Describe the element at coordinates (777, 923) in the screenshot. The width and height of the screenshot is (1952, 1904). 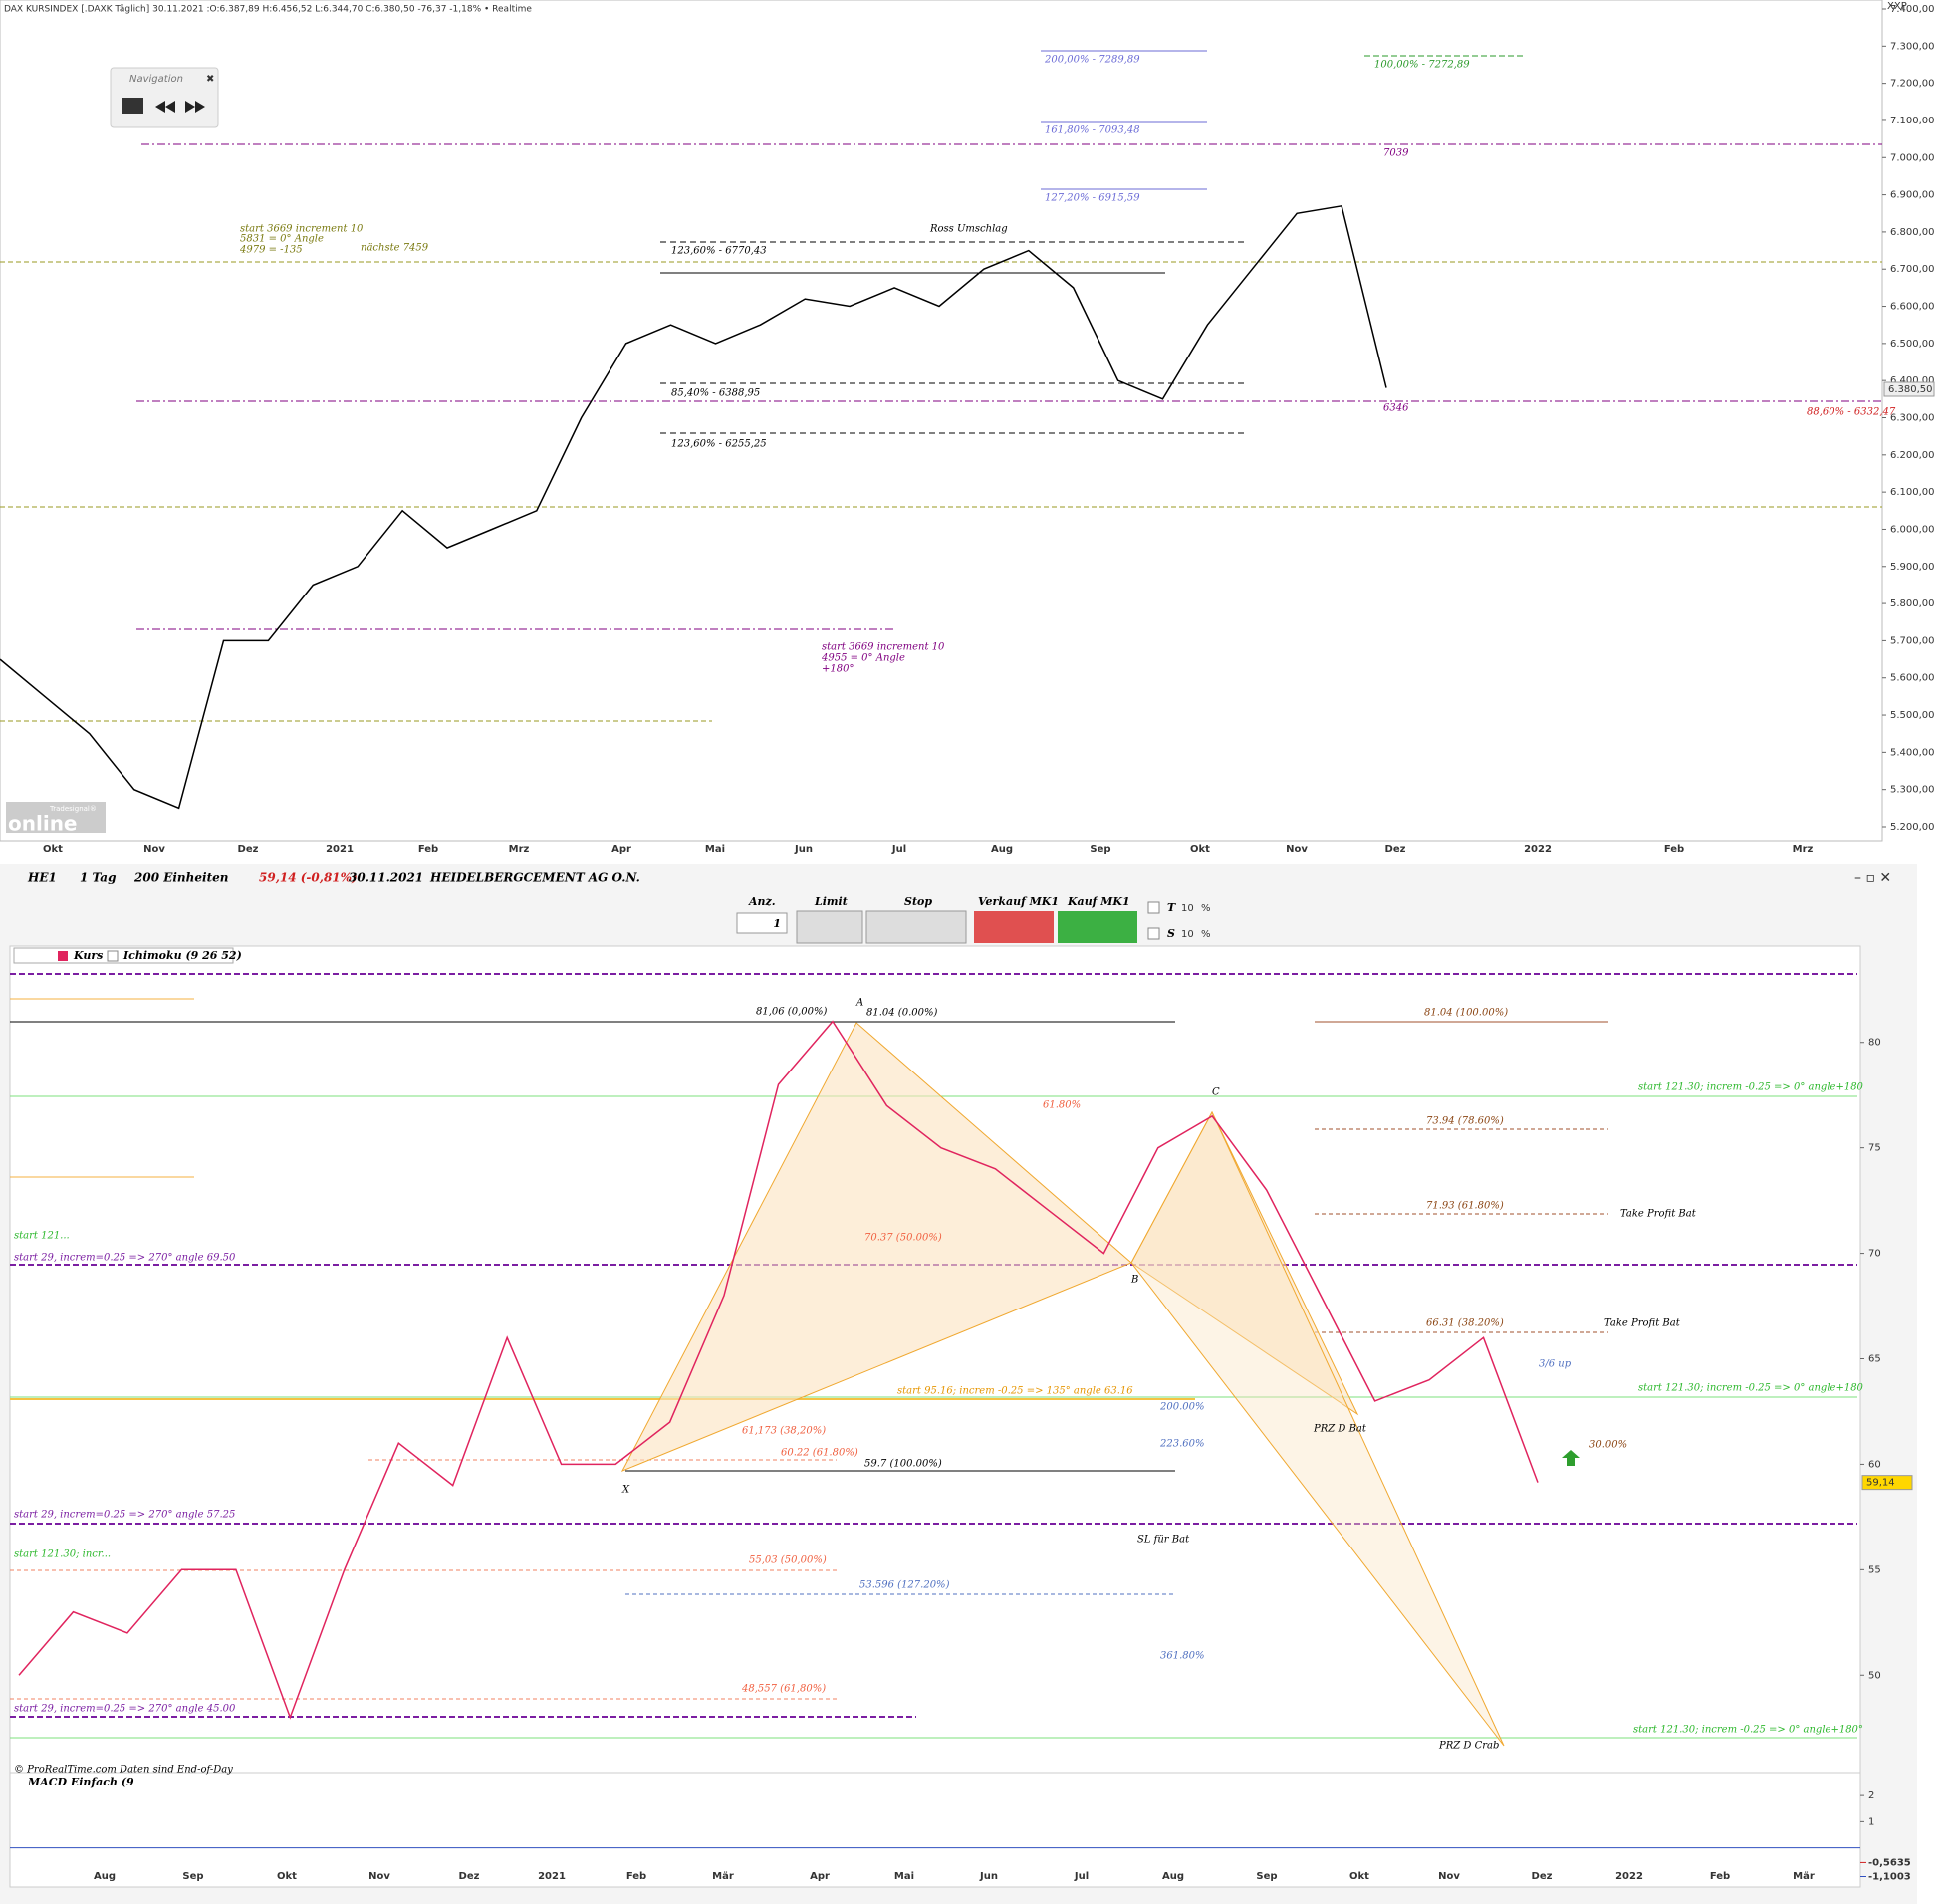
I see `qty: 1` at that location.